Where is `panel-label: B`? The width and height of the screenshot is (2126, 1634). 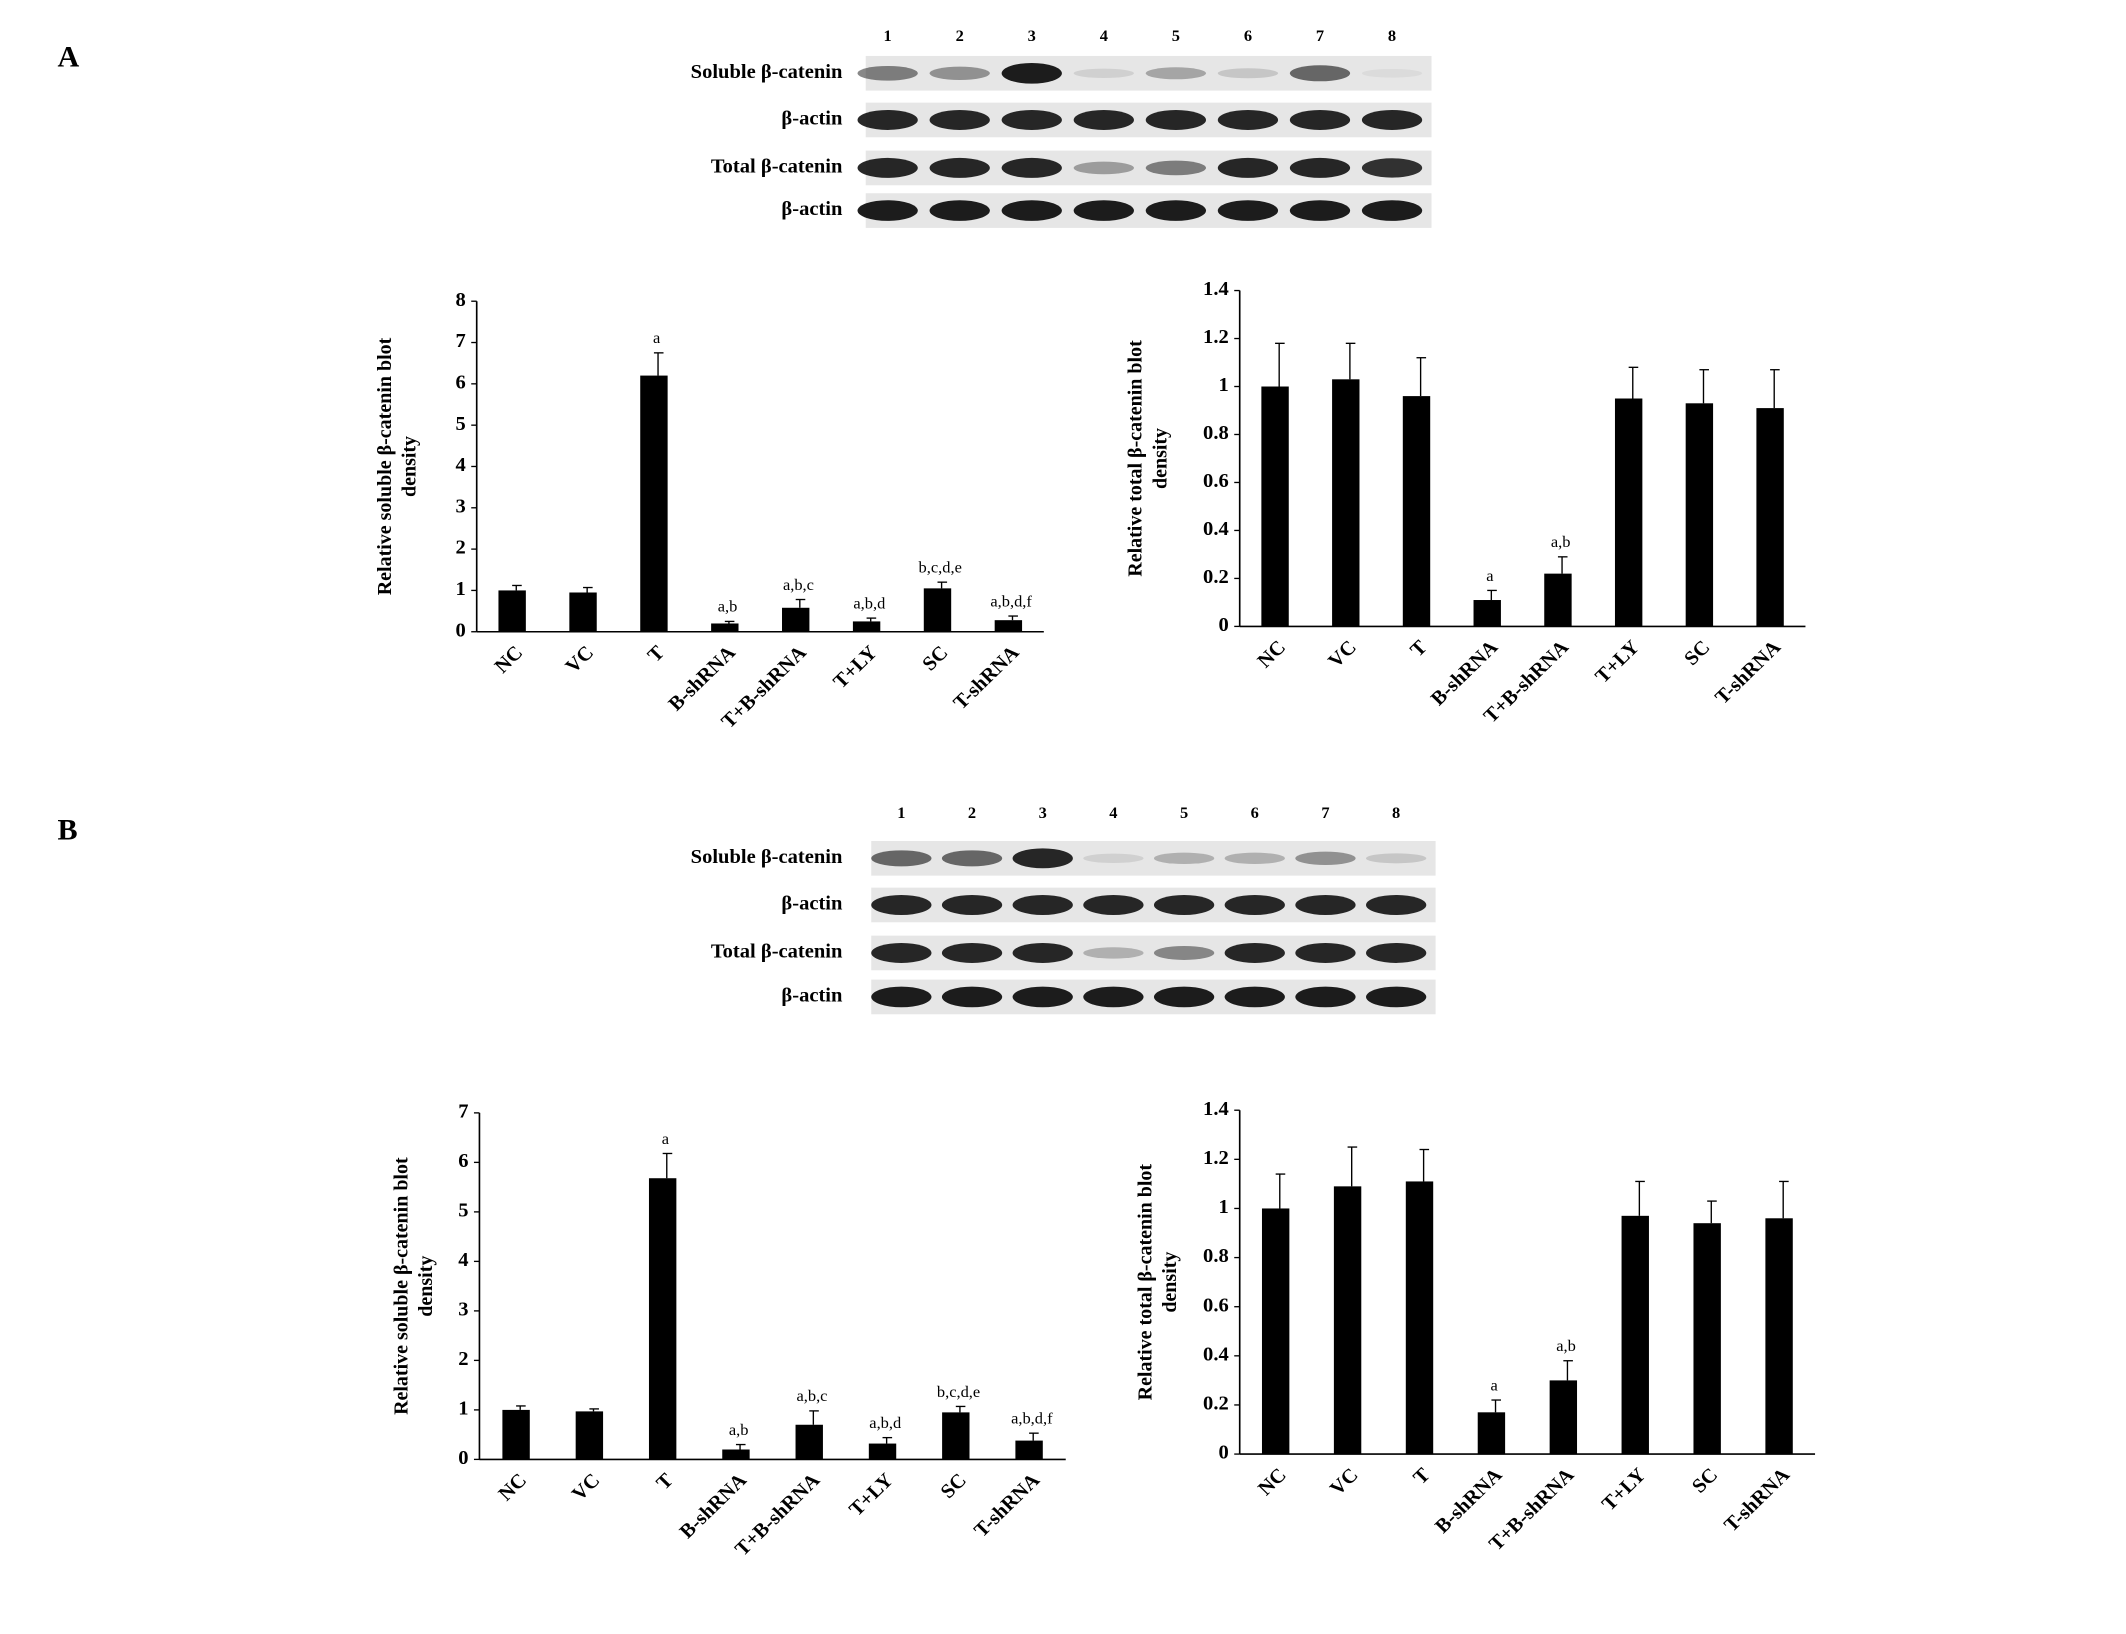 panel-label: B is located at coordinates (68, 831).